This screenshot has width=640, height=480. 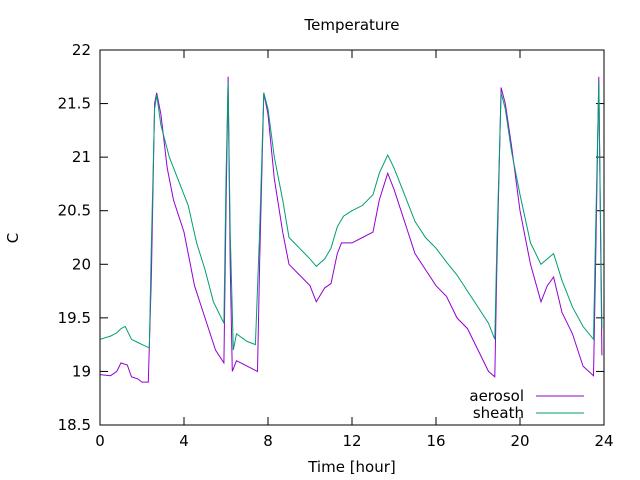 I want to click on x-tick-label: 0, so click(x=100, y=441).